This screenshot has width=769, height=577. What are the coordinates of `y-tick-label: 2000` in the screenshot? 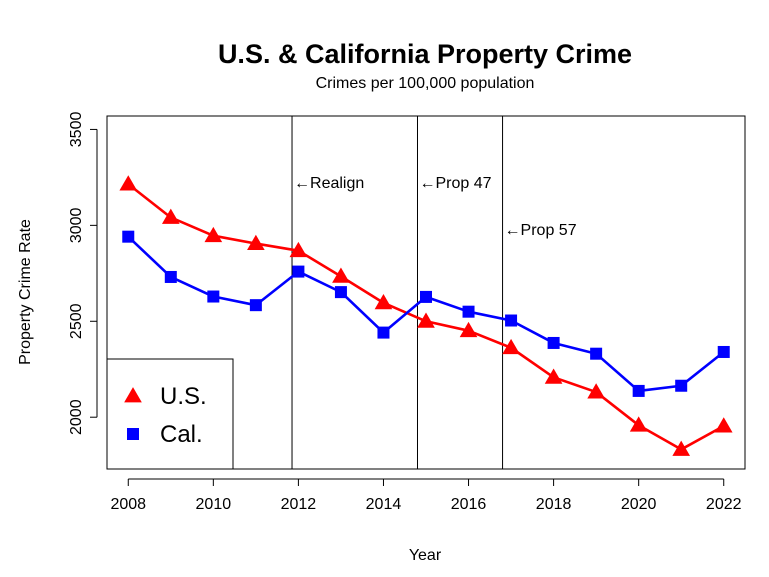 It's located at (76, 417).